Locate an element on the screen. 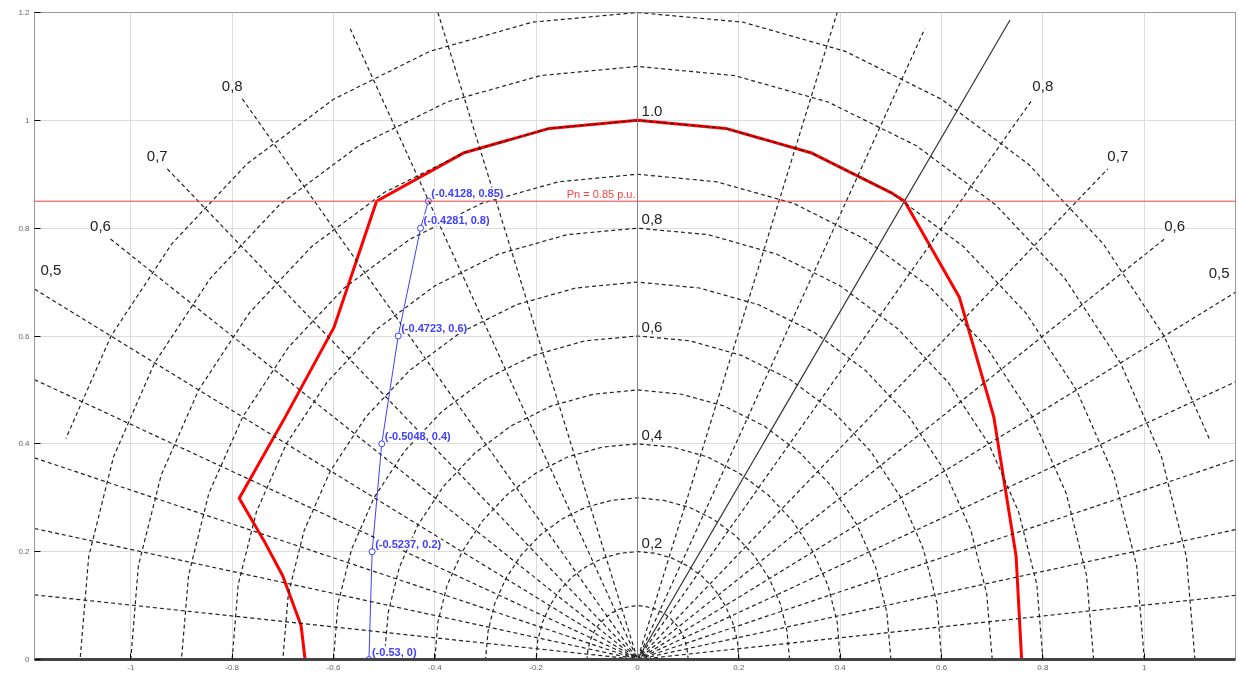 This screenshot has height=679, width=1239. y-tick-label: 0 is located at coordinates (28, 659).